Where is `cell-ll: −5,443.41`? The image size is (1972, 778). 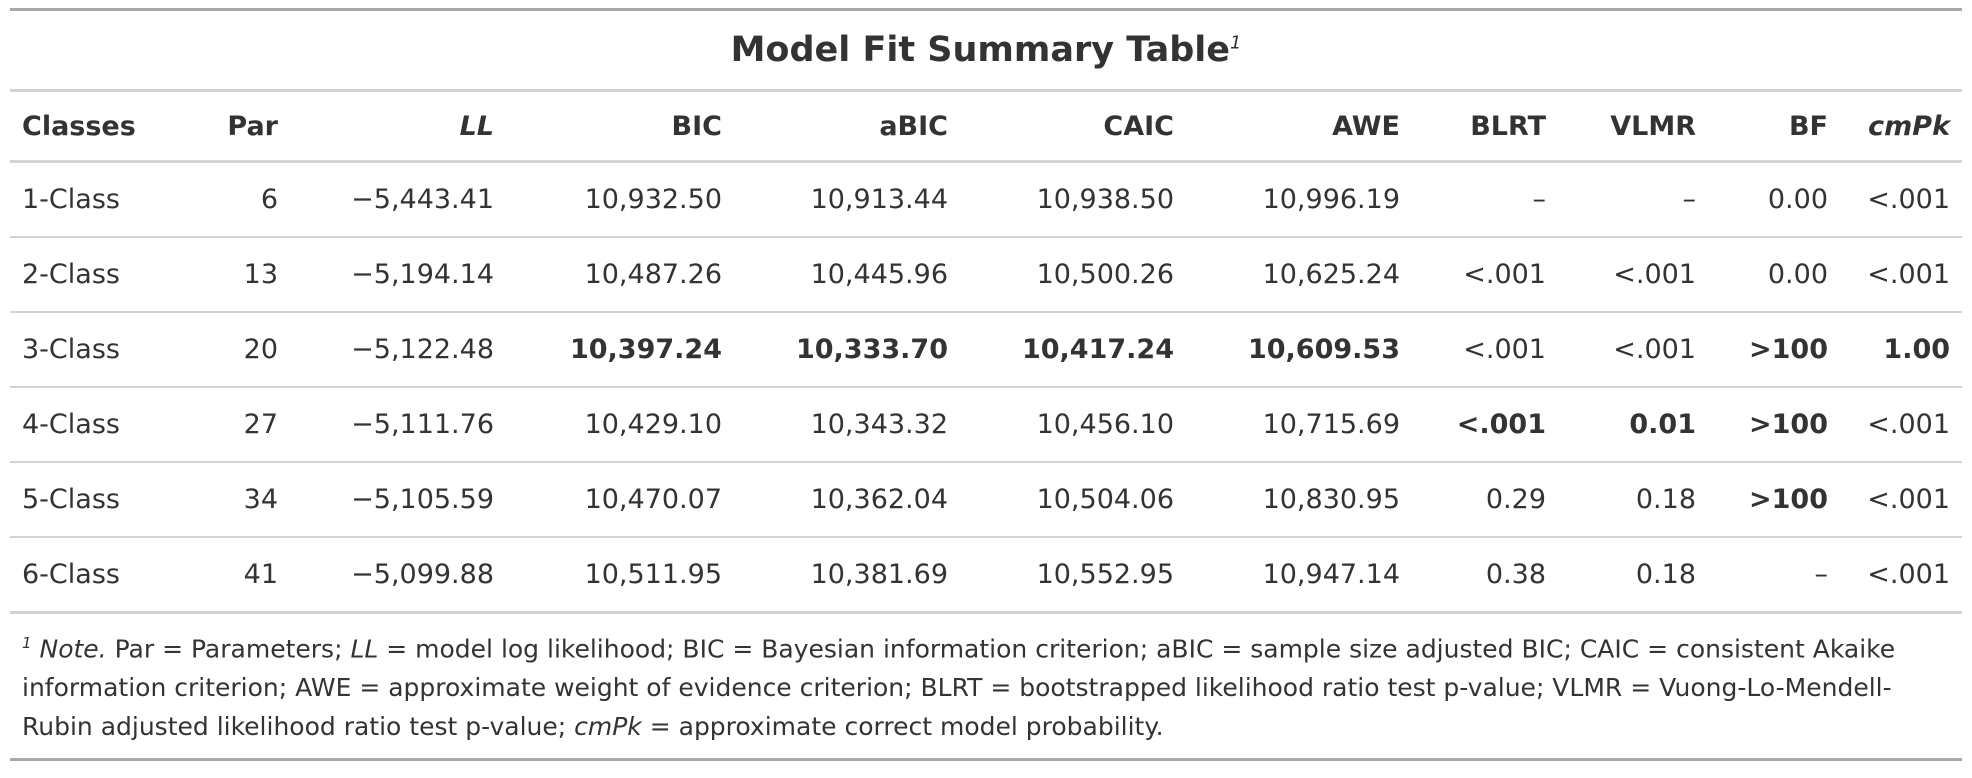 cell-ll: −5,443.41 is located at coordinates (398, 199).